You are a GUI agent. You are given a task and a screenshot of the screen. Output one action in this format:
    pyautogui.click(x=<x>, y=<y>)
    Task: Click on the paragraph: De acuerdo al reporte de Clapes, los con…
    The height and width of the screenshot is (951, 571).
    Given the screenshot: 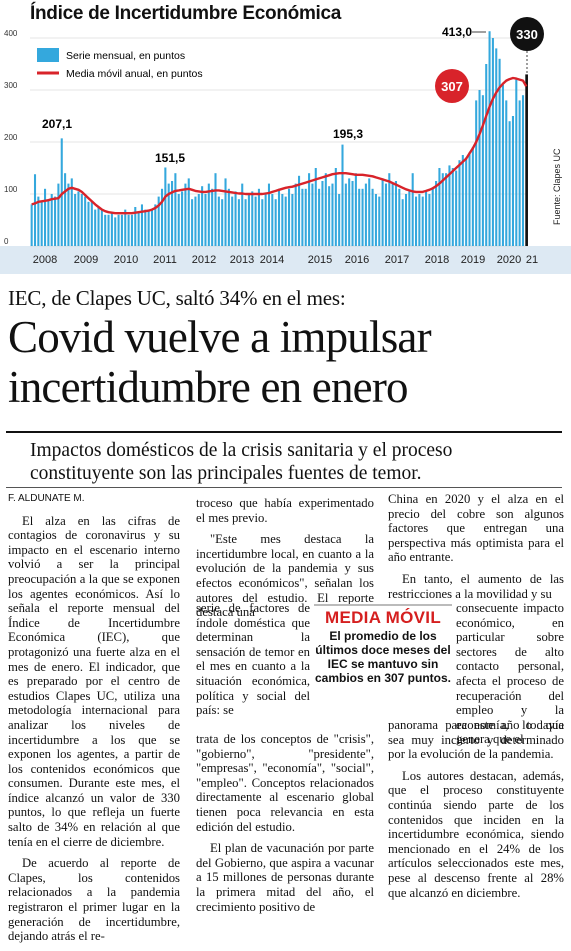 What is the action you would take?
    pyautogui.click(x=94, y=900)
    